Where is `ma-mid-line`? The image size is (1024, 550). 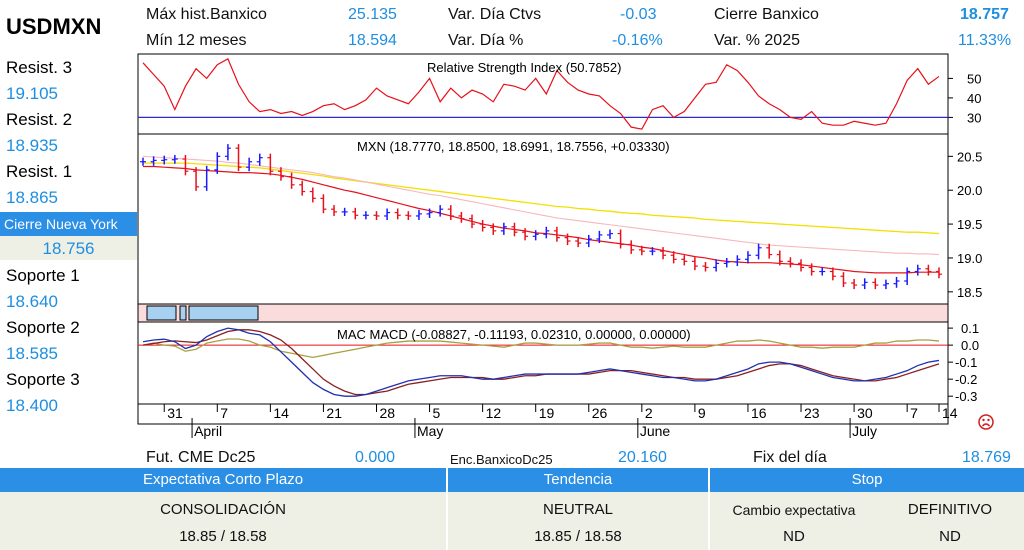
ma-mid-line is located at coordinates (541, 205).